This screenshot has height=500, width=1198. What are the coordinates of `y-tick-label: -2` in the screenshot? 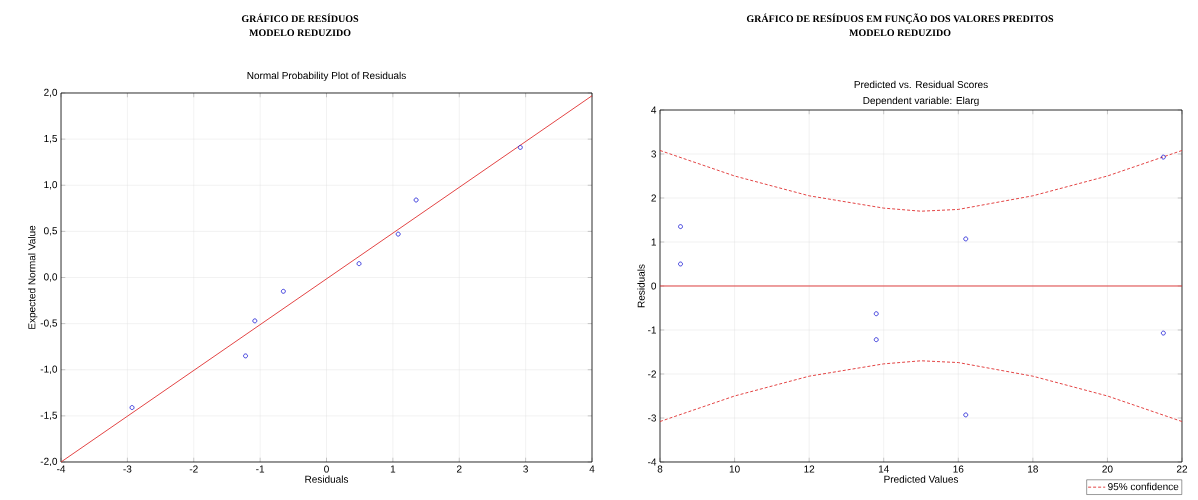 It's located at (652, 374).